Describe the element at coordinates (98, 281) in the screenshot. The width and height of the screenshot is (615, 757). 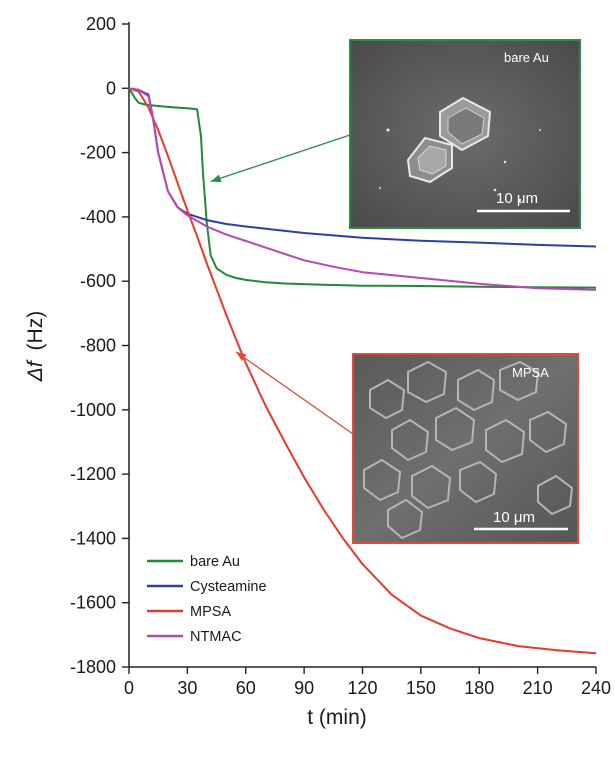
I see `y-tick-label: -600` at that location.